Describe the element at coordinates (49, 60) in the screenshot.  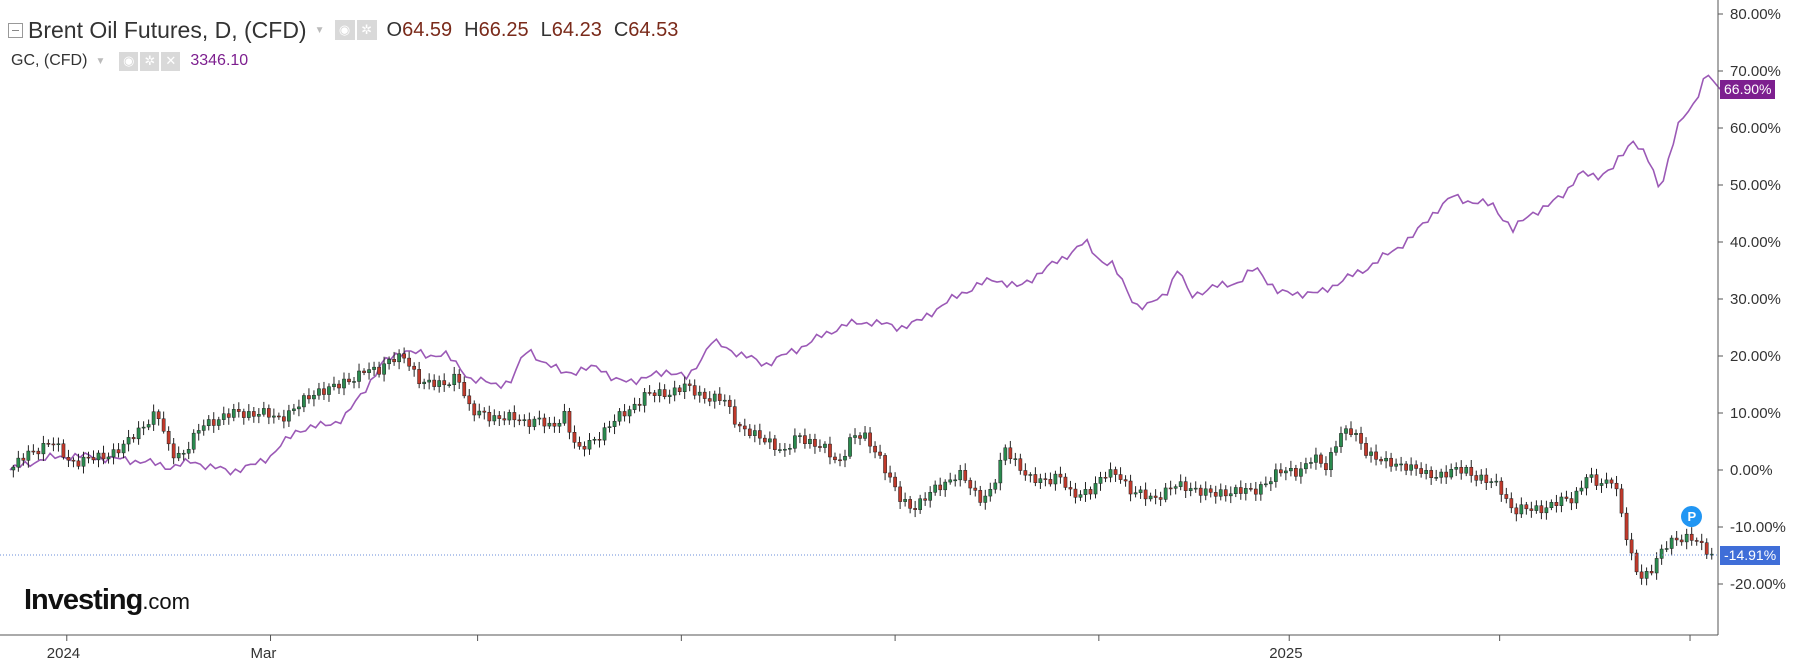
I see `gc-title: GC, (CFD)` at that location.